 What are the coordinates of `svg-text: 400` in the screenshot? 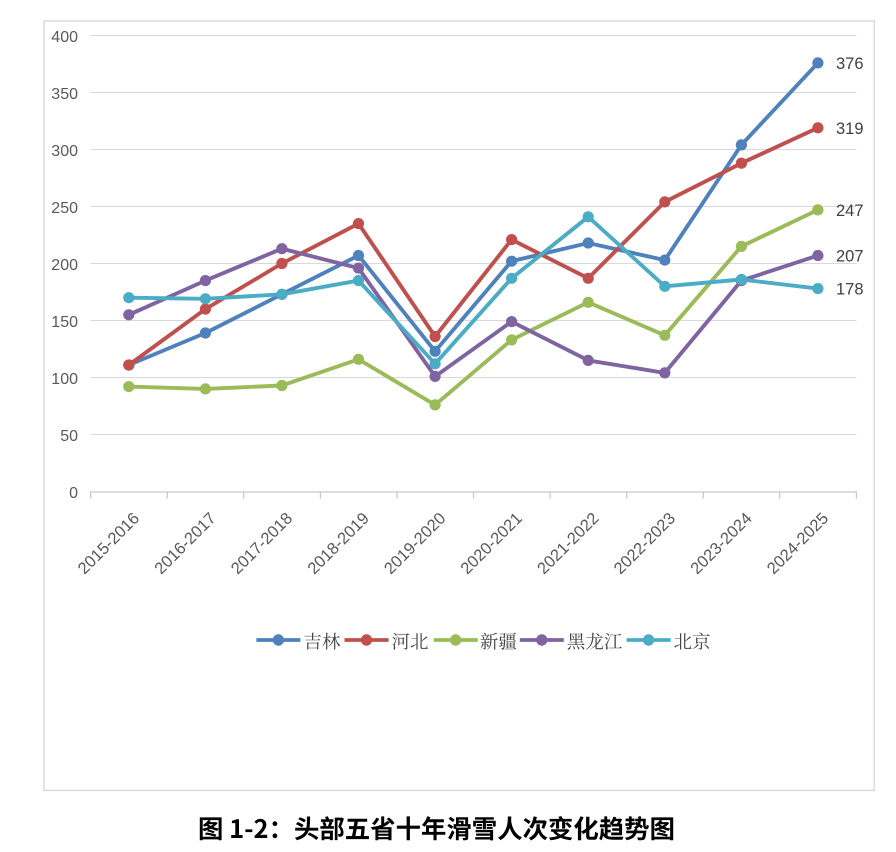 It's located at (64, 37).